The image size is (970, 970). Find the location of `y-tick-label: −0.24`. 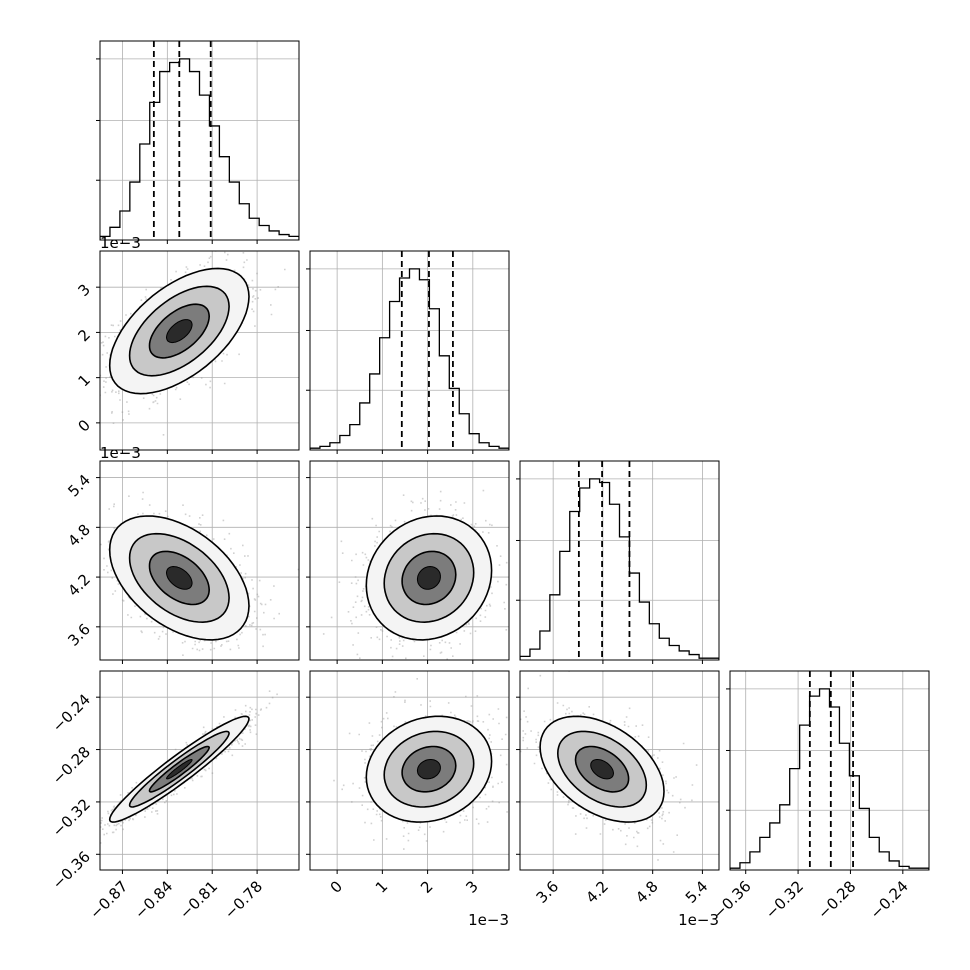

y-tick-label: −0.24 is located at coordinates (71, 712).